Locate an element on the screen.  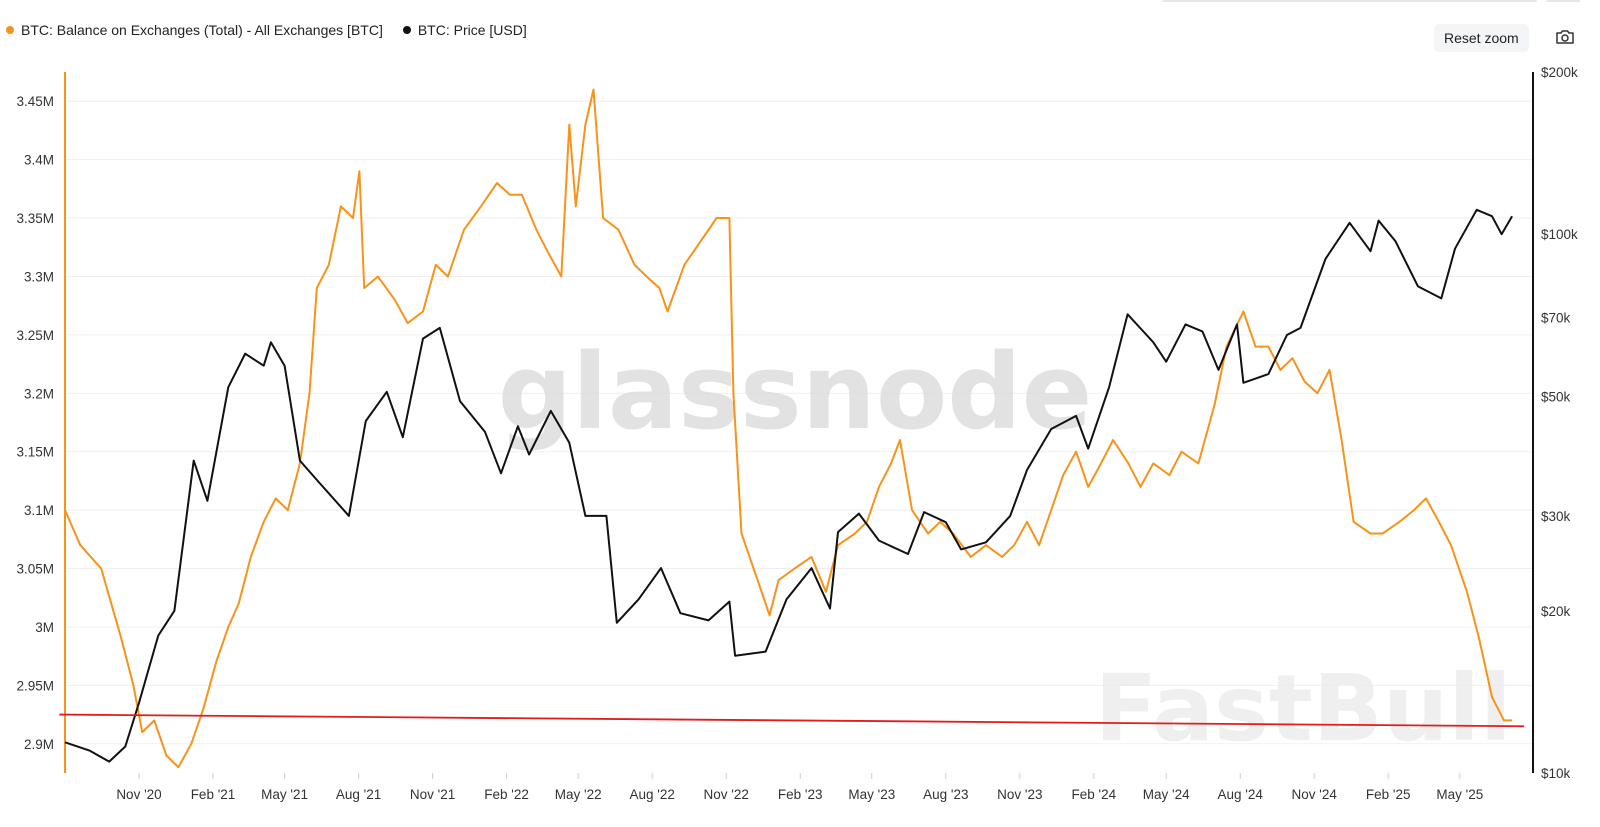
x-tick-label: May '24 is located at coordinates (1166, 794).